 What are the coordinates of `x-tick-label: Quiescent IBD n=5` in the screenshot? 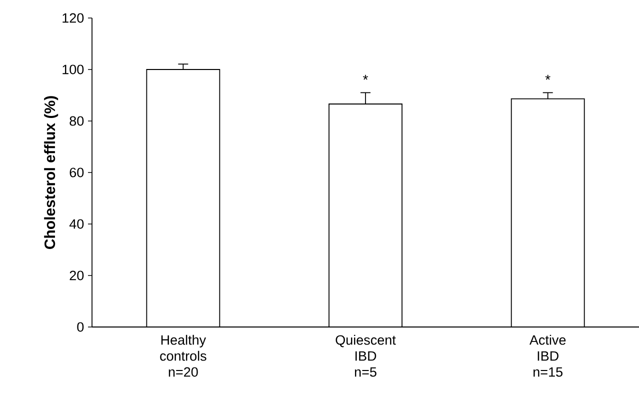 It's located at (366, 355).